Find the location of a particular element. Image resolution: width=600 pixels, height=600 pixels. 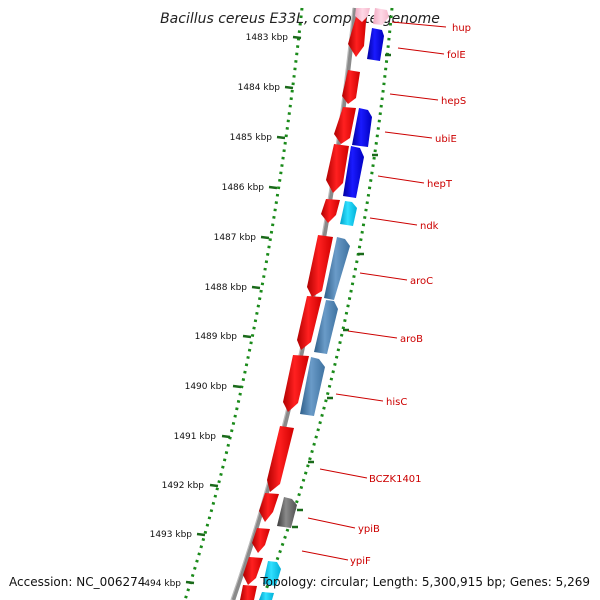

tick-label: 1484 kbp is located at coordinates (259, 88).